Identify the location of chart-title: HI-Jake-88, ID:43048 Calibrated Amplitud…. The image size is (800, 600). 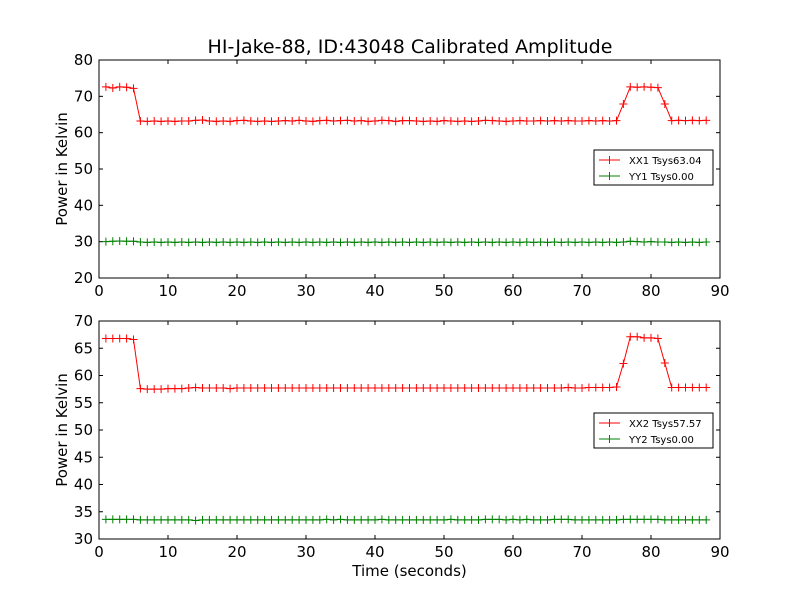
(410, 47).